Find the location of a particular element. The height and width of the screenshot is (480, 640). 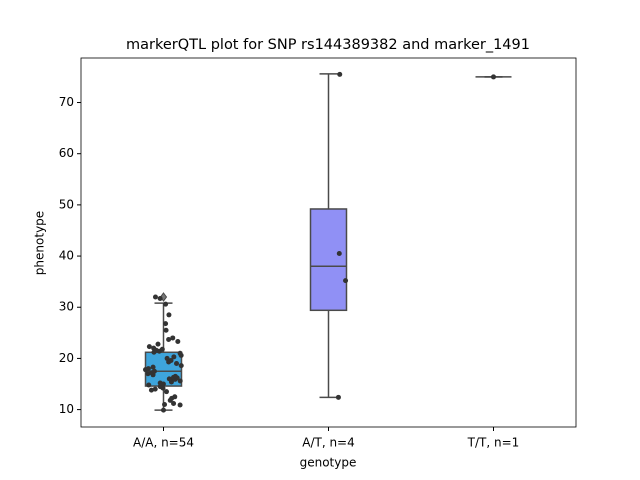

box is located at coordinates (328, 260).